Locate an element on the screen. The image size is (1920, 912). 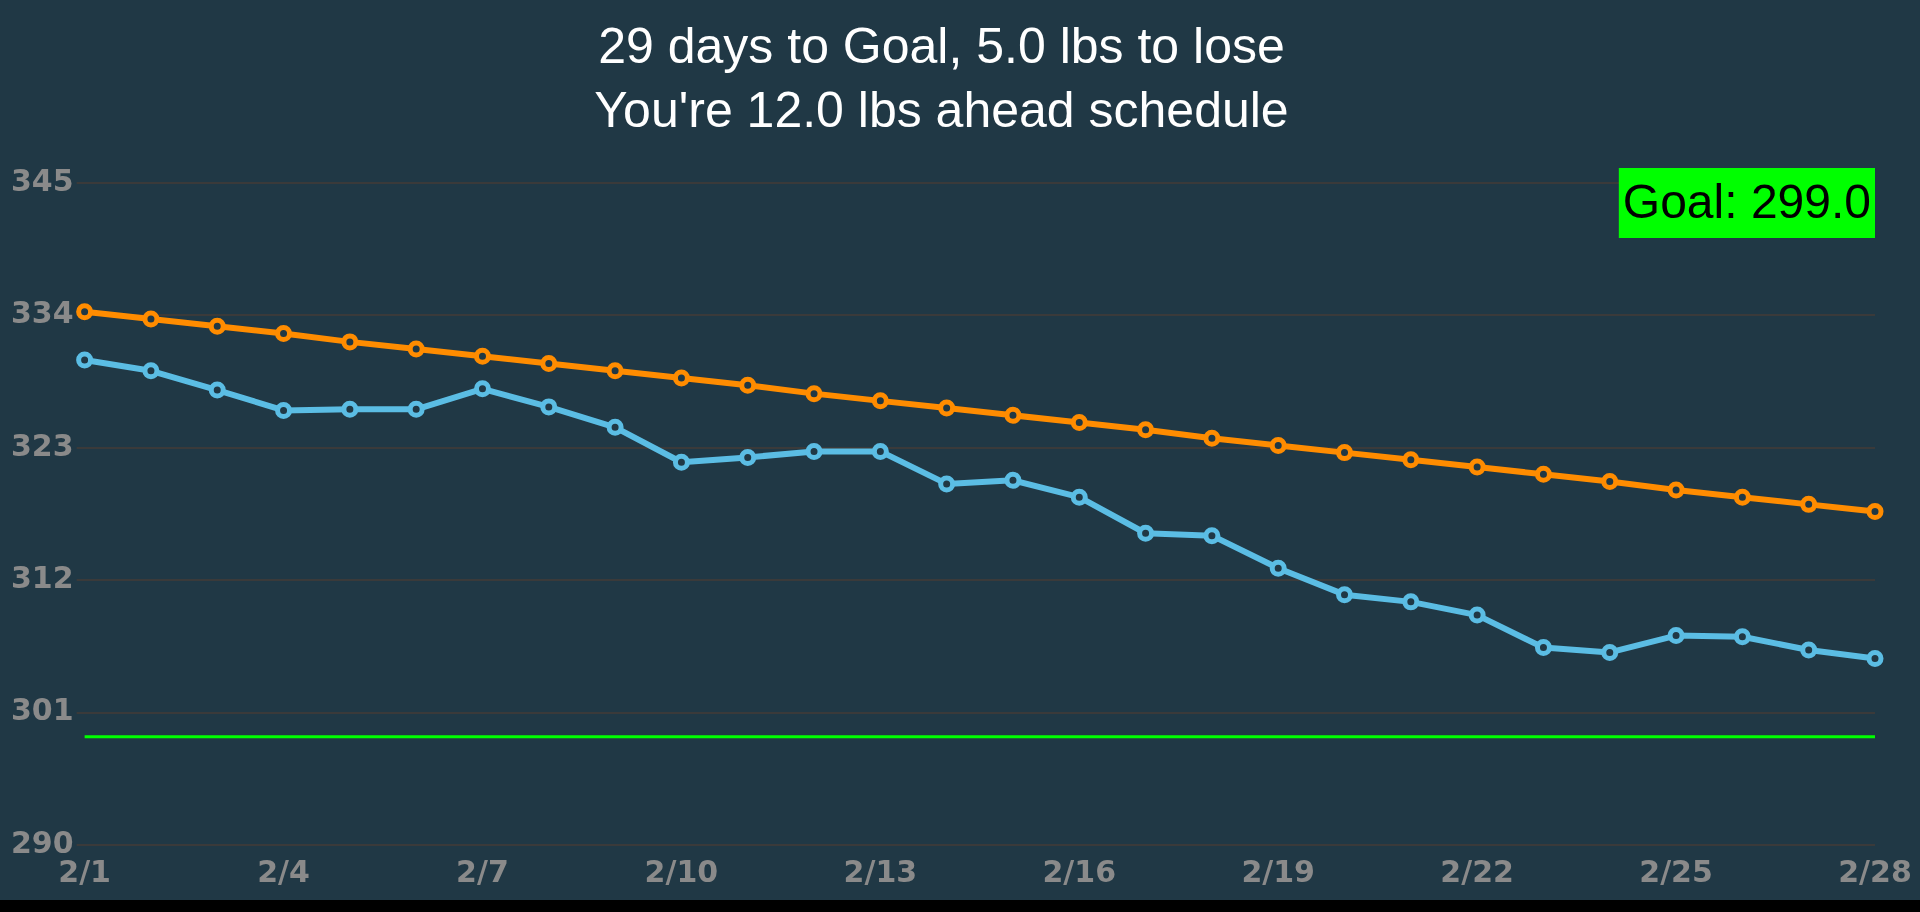
y-tick-label: 345 is located at coordinates (42, 180).